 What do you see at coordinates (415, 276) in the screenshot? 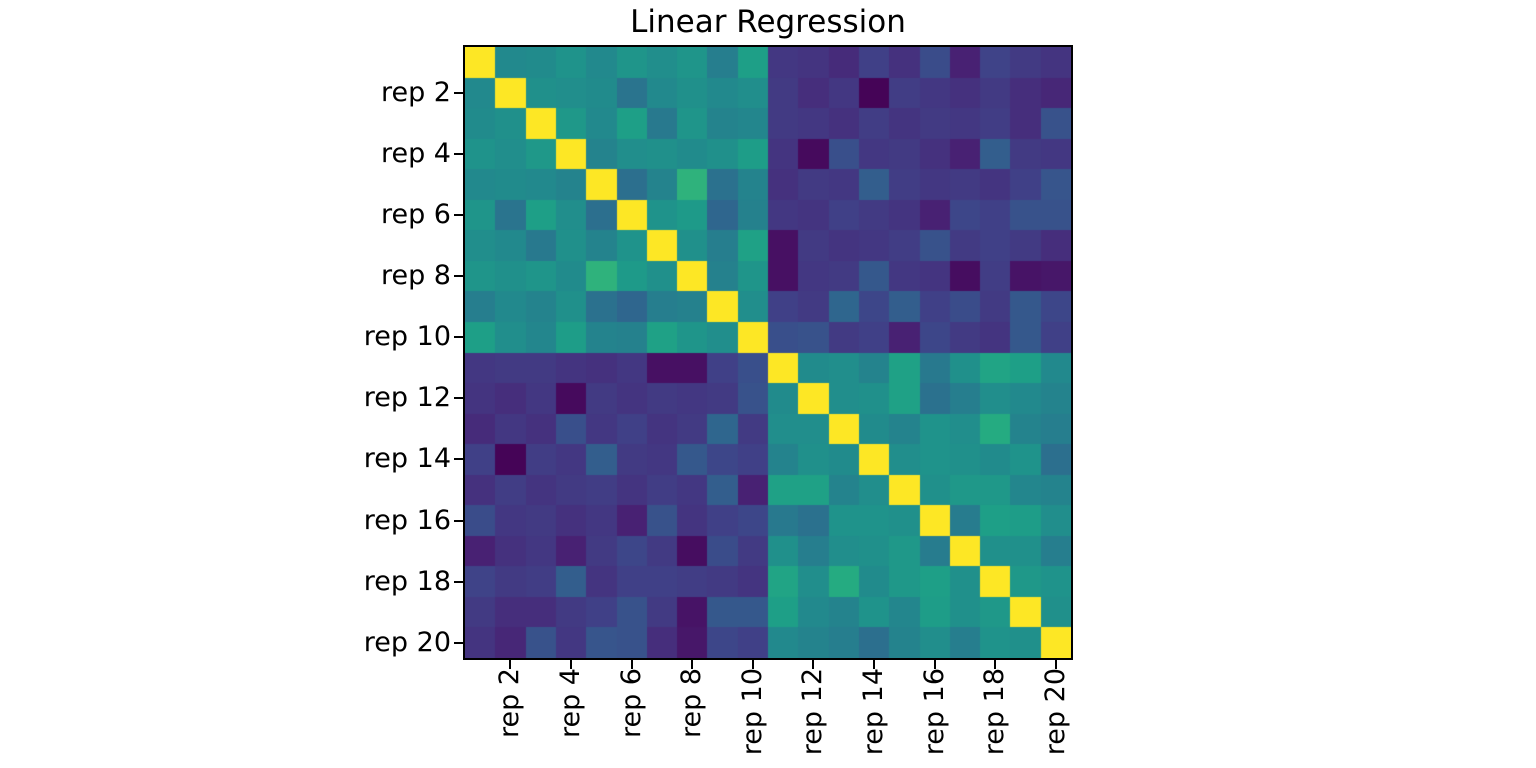
I see `y-tick-label: rep 8` at bounding box center [415, 276].